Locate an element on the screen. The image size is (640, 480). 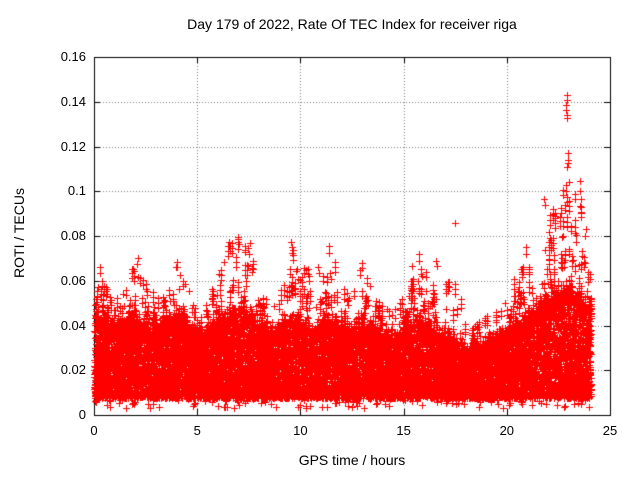
y-tick-label: 0.04 is located at coordinates (73, 325).